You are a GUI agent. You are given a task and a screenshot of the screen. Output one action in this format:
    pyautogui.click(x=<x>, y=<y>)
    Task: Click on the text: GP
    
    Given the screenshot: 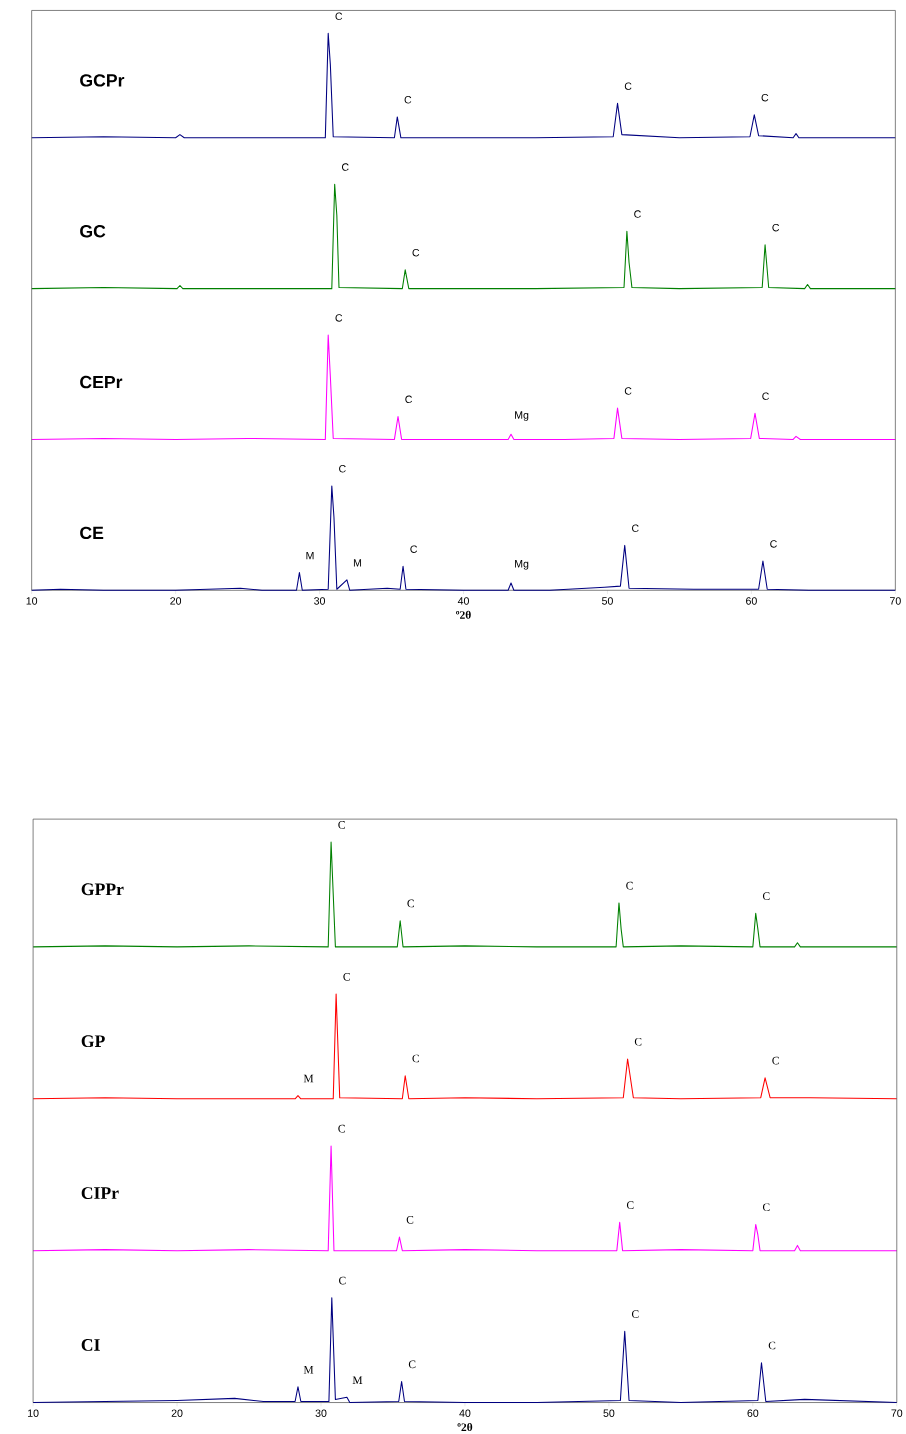 What is the action you would take?
    pyautogui.click(x=93, y=1041)
    